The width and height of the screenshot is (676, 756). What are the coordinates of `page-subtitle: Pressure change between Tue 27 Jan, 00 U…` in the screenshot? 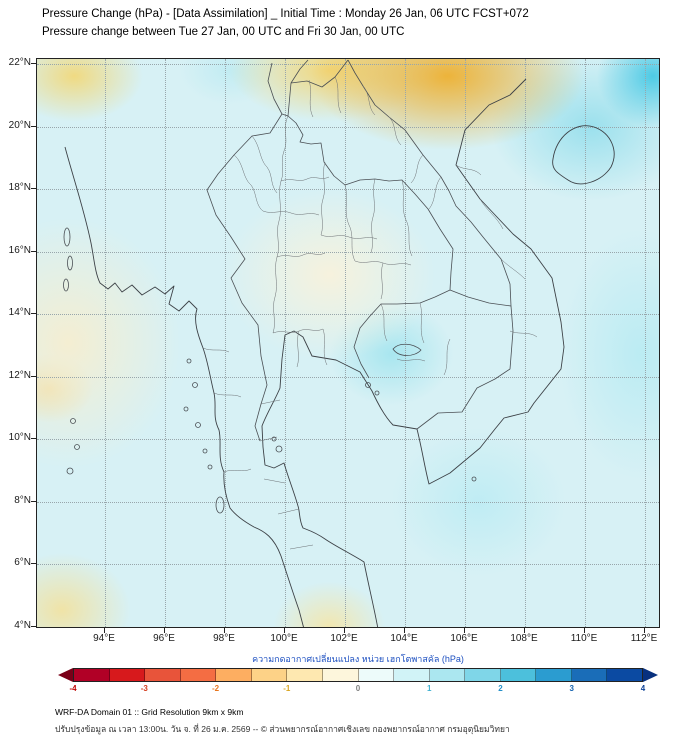 It's located at (223, 32).